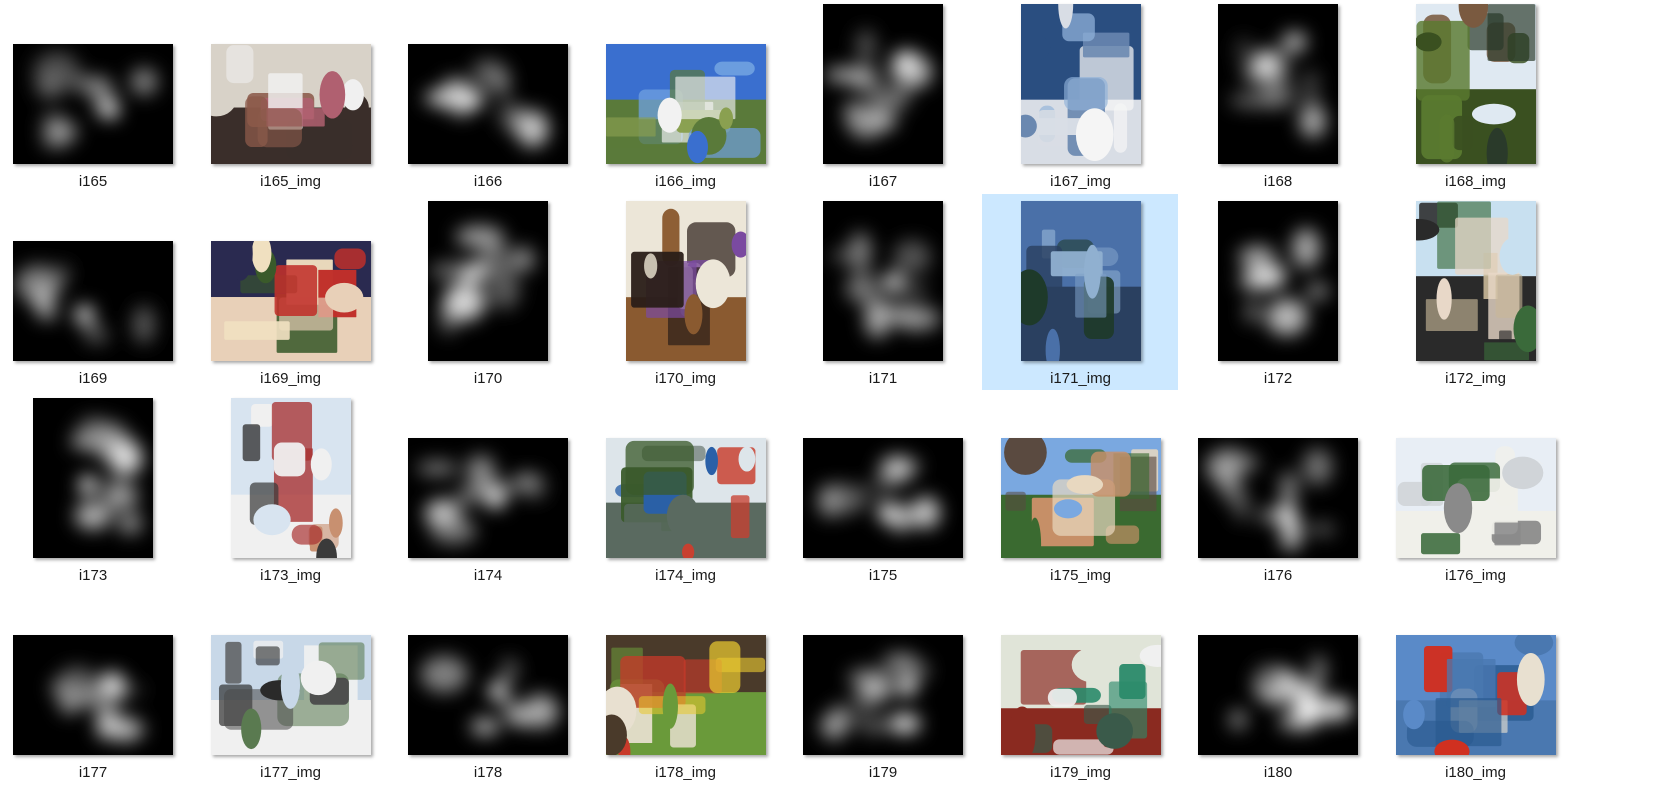 The width and height of the screenshot is (1667, 791). I want to click on file-item-i176: i176, so click(1277, 489).